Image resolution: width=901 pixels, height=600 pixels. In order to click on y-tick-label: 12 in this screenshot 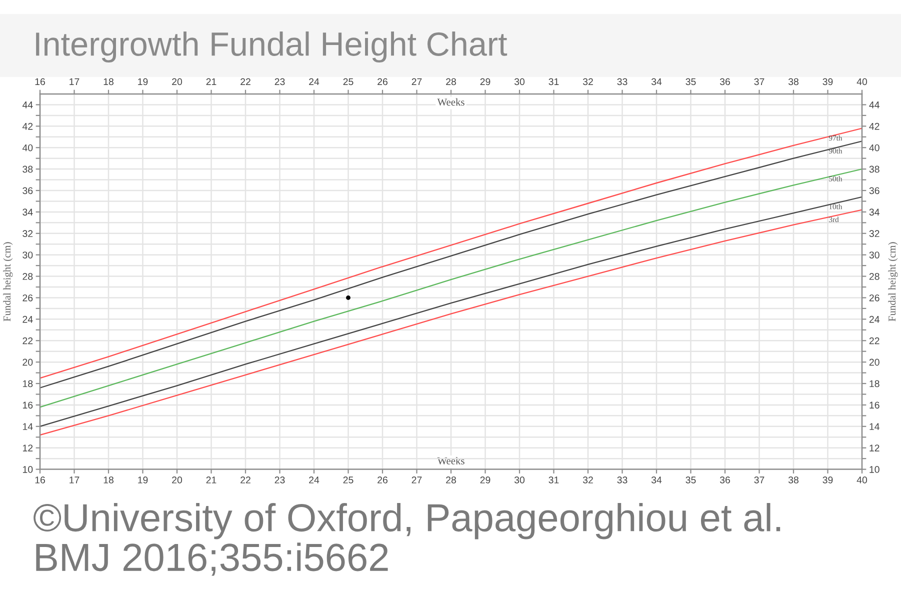, I will do `click(27, 448)`.